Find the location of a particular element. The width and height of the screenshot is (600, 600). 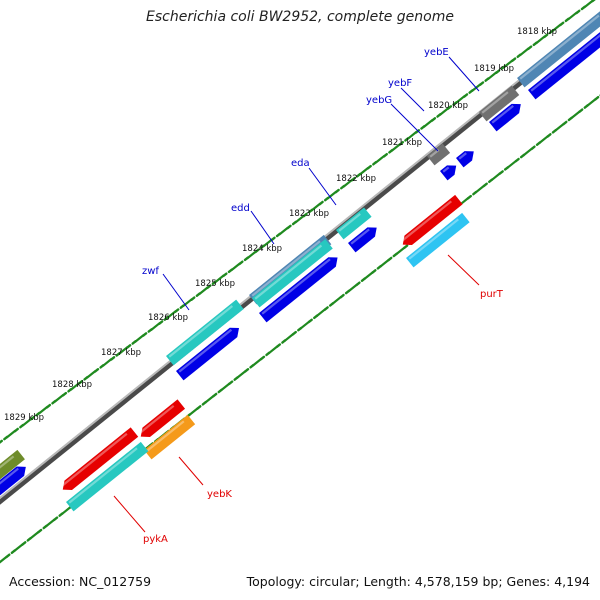

yebG-box is located at coordinates (439, 154).